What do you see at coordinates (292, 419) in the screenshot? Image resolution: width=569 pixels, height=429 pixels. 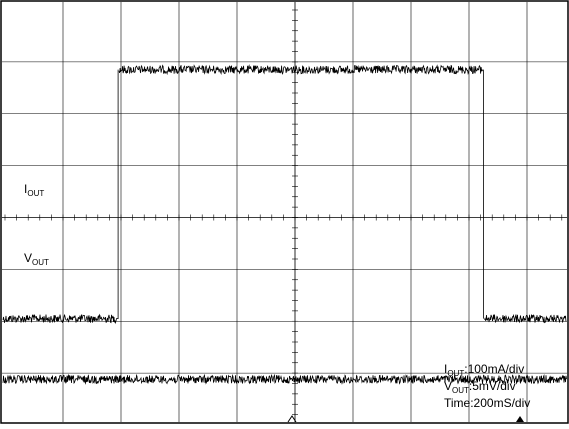 I see `trigger-marker-open` at bounding box center [292, 419].